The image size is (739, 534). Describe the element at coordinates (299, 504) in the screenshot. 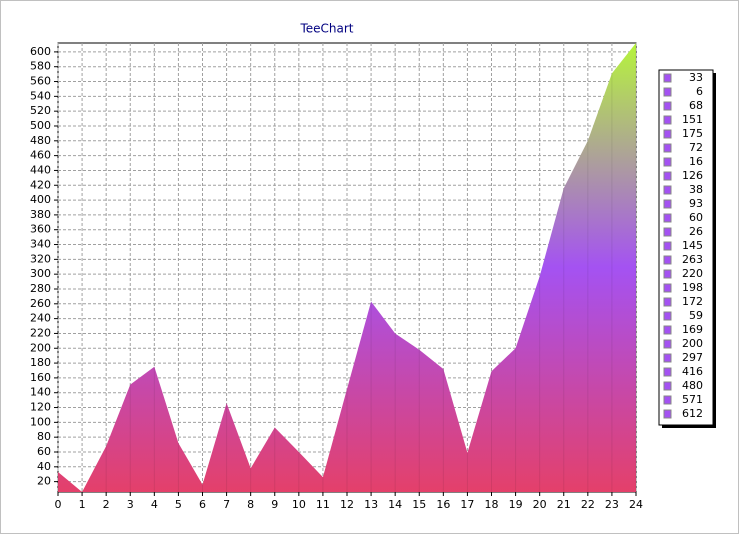

I see `x-tick-label: 10` at that location.